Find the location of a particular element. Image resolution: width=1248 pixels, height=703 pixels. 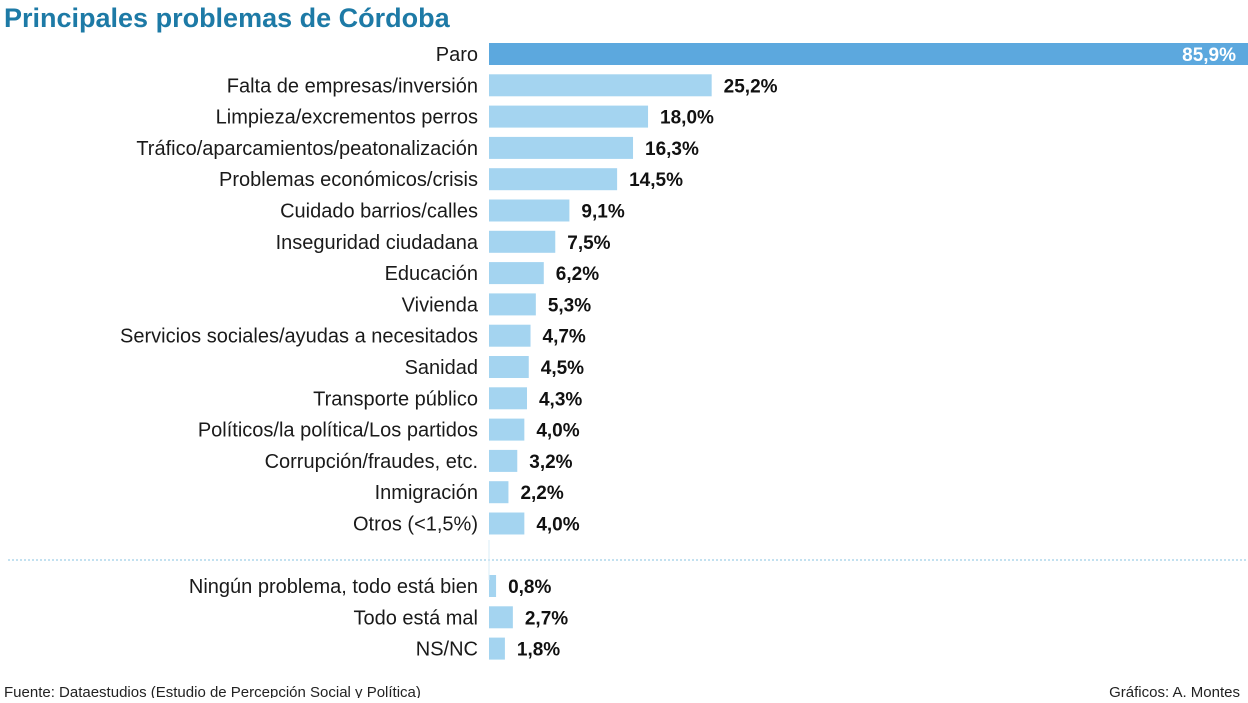

category-label: Políticos/la política/Los partidos is located at coordinates (338, 431).